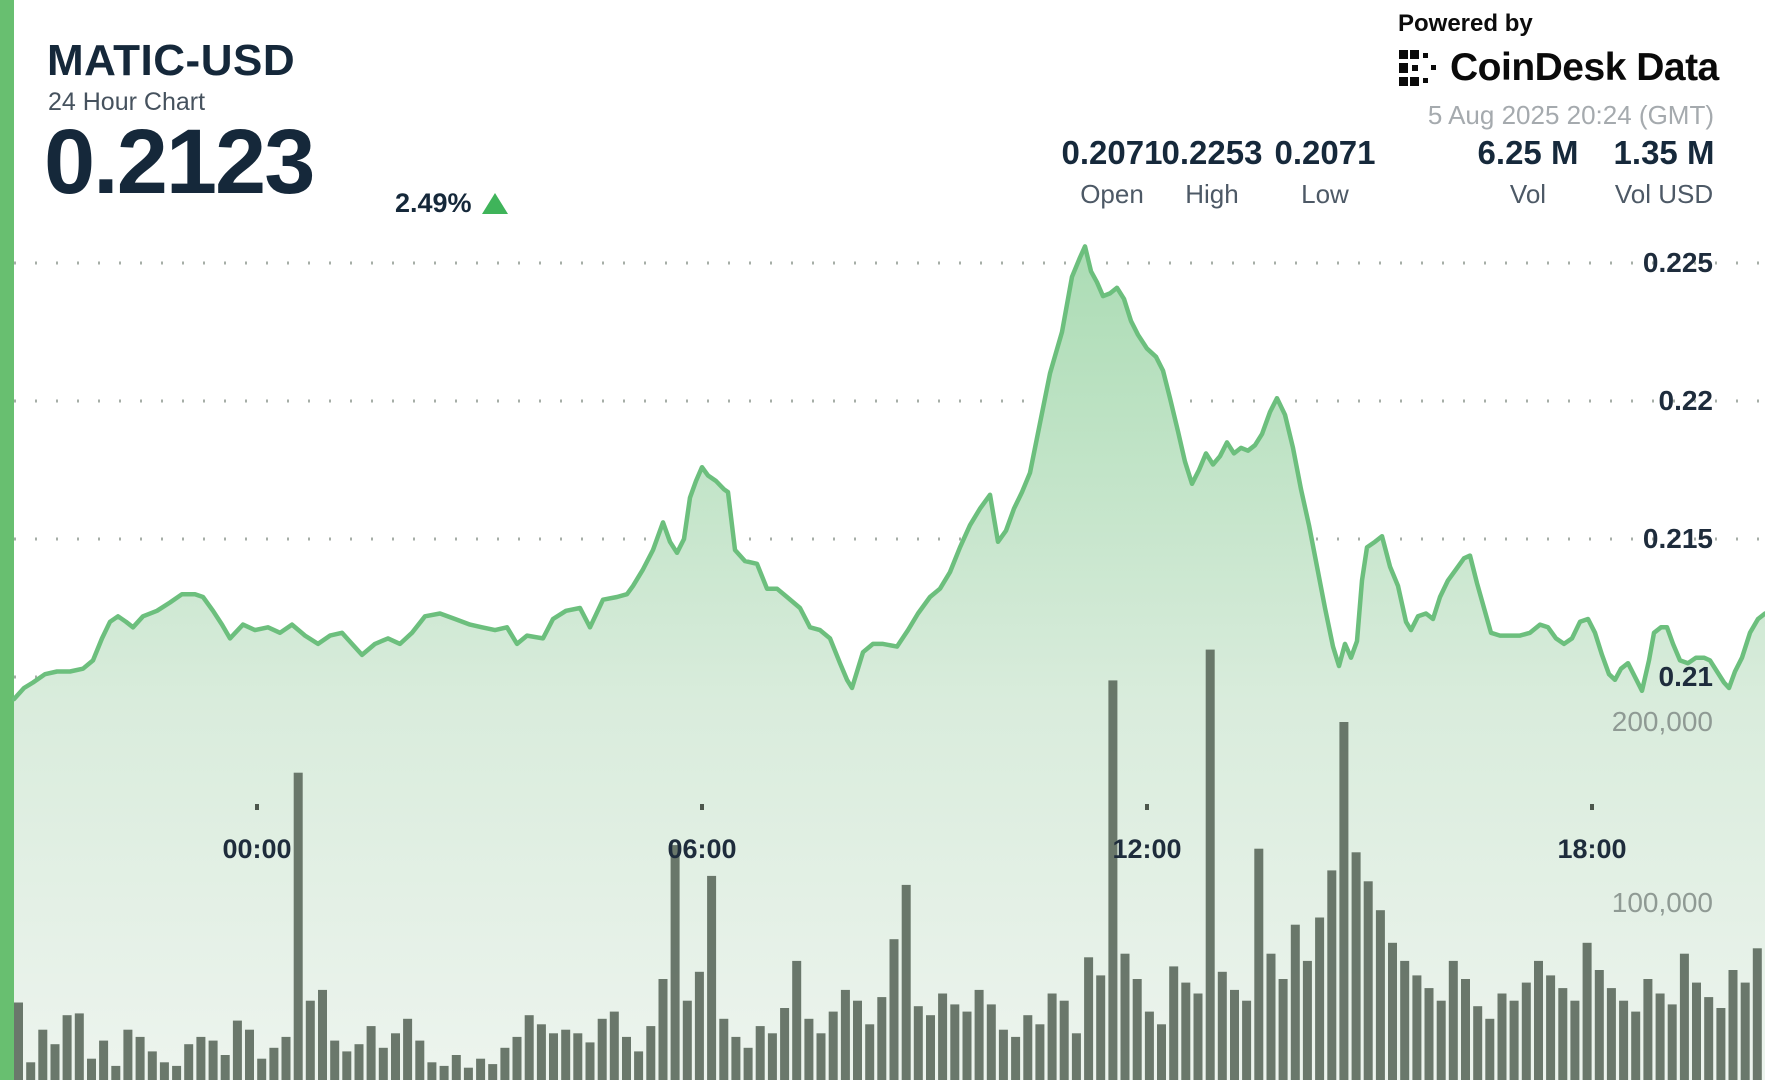  I want to click on page-title: MATIC-USD, so click(171, 60).